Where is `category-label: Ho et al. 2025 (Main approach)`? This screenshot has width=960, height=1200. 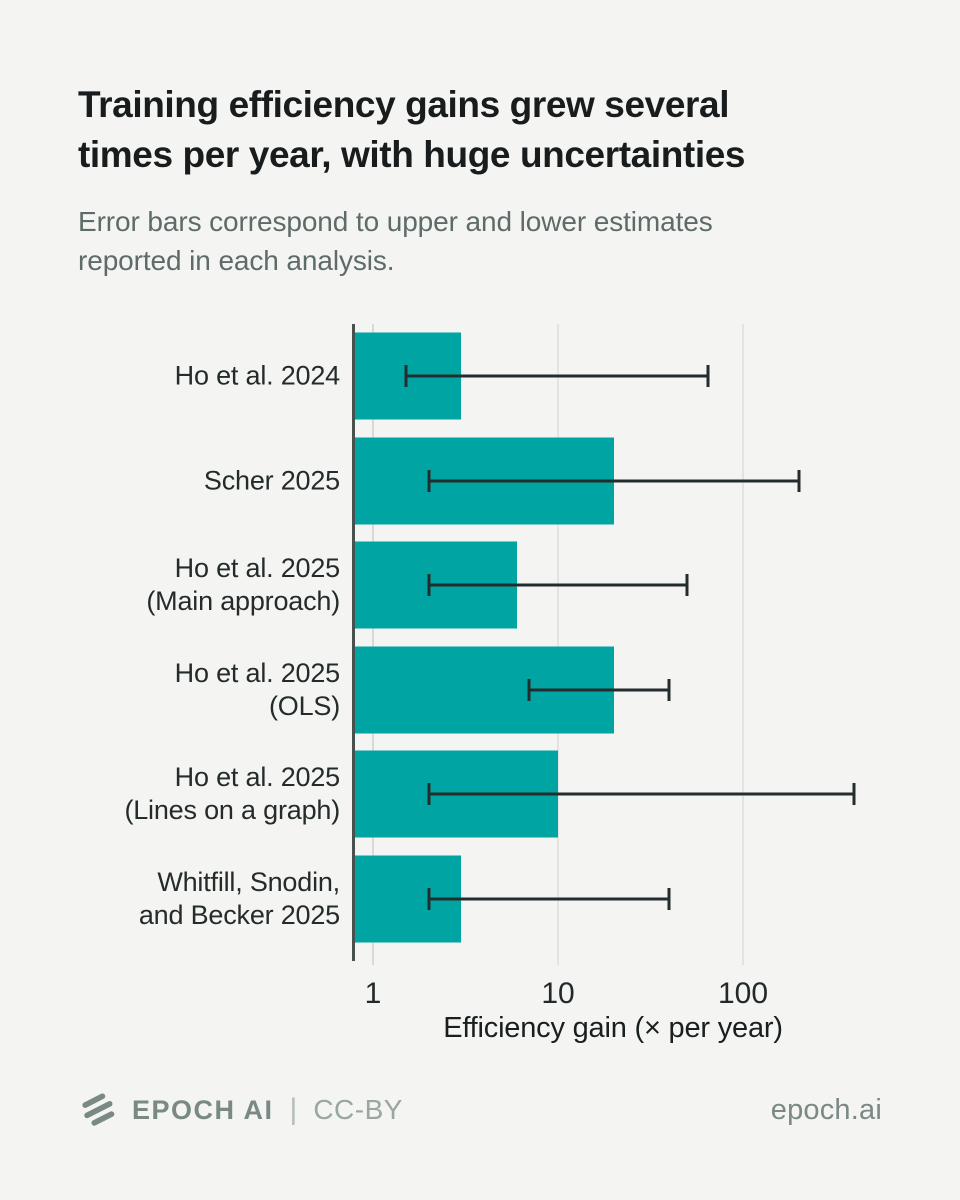
category-label: Ho et al. 2025 (Main approach) is located at coordinates (243, 585).